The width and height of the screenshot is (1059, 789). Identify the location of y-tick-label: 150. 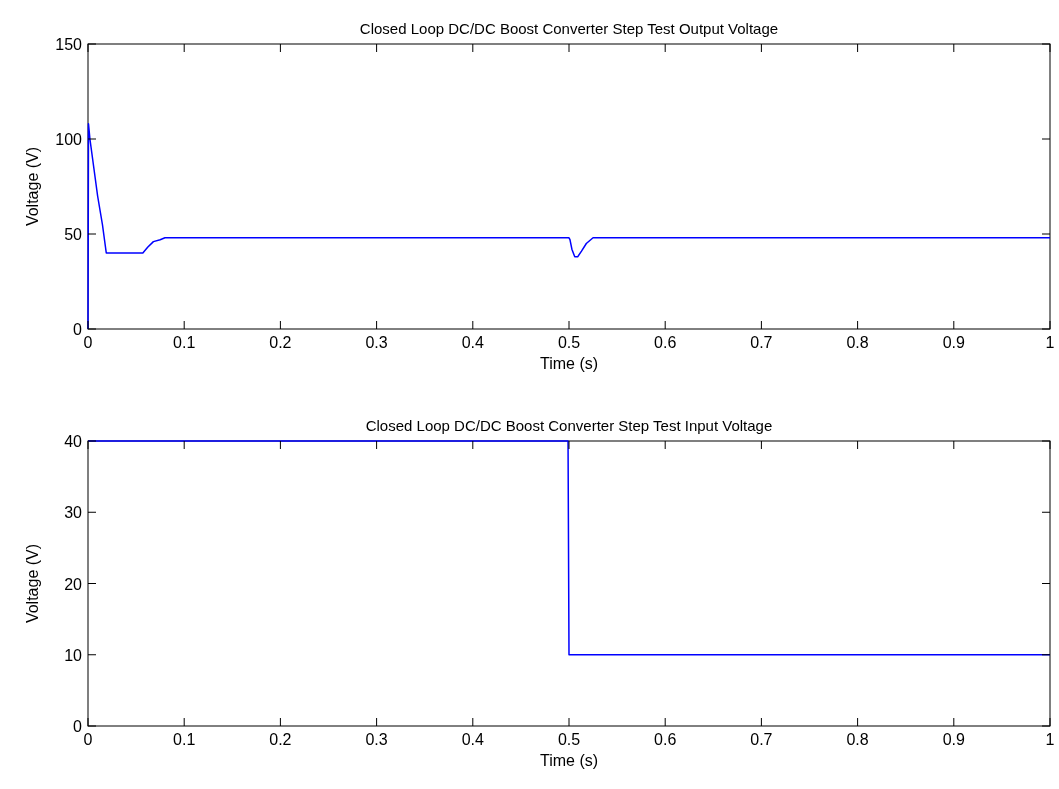
(69, 44).